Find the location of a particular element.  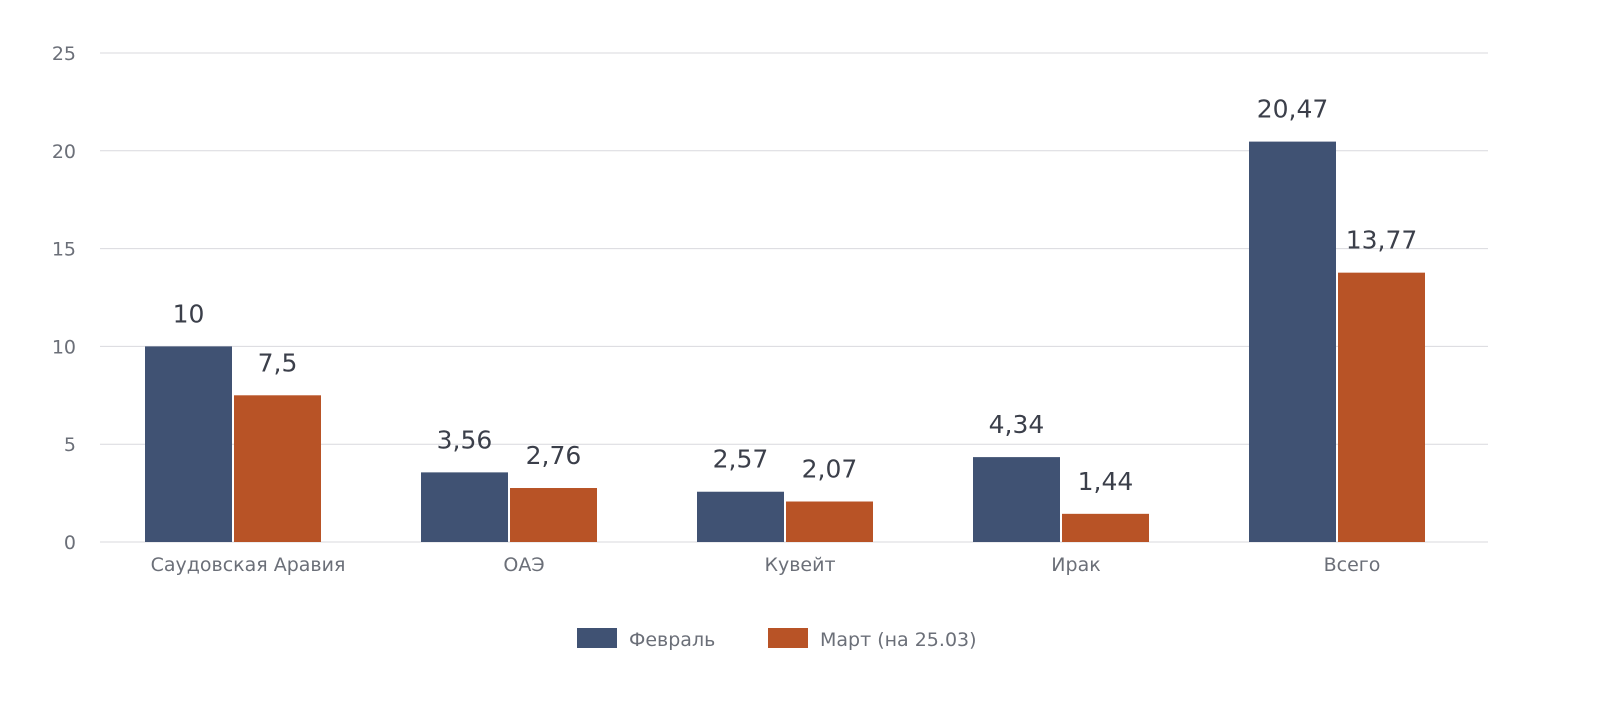

y-tick-label: 5 is located at coordinates (70, 445).